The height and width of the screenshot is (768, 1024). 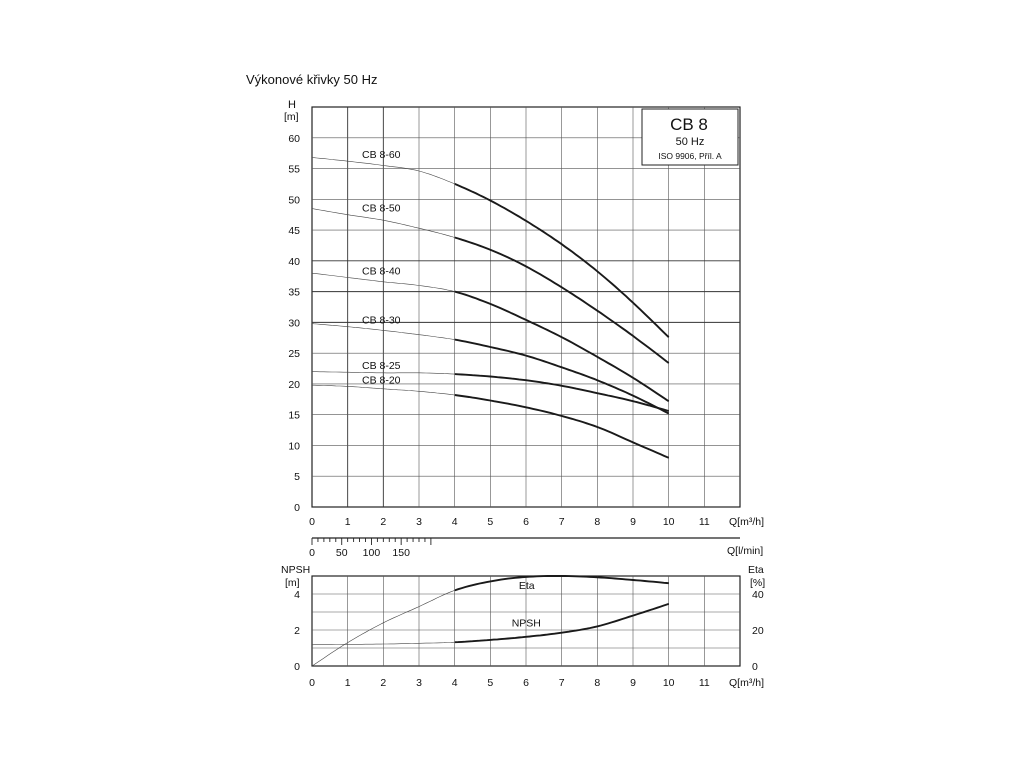 I want to click on flow-lmin-ticks: 0 50 100 150, so click(x=370, y=548).